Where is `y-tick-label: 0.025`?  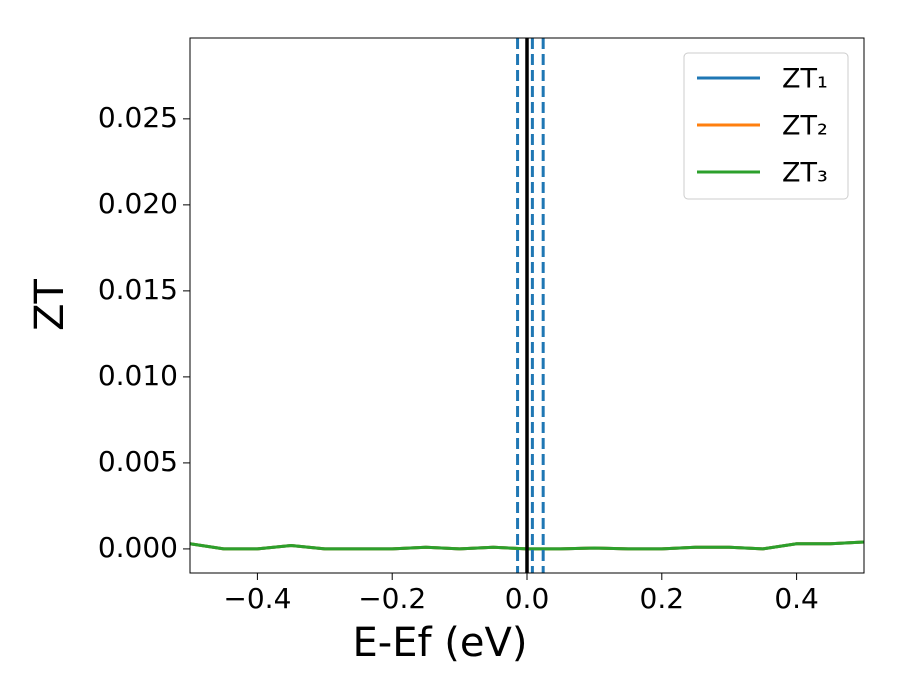
y-tick-label: 0.025 is located at coordinates (138, 117).